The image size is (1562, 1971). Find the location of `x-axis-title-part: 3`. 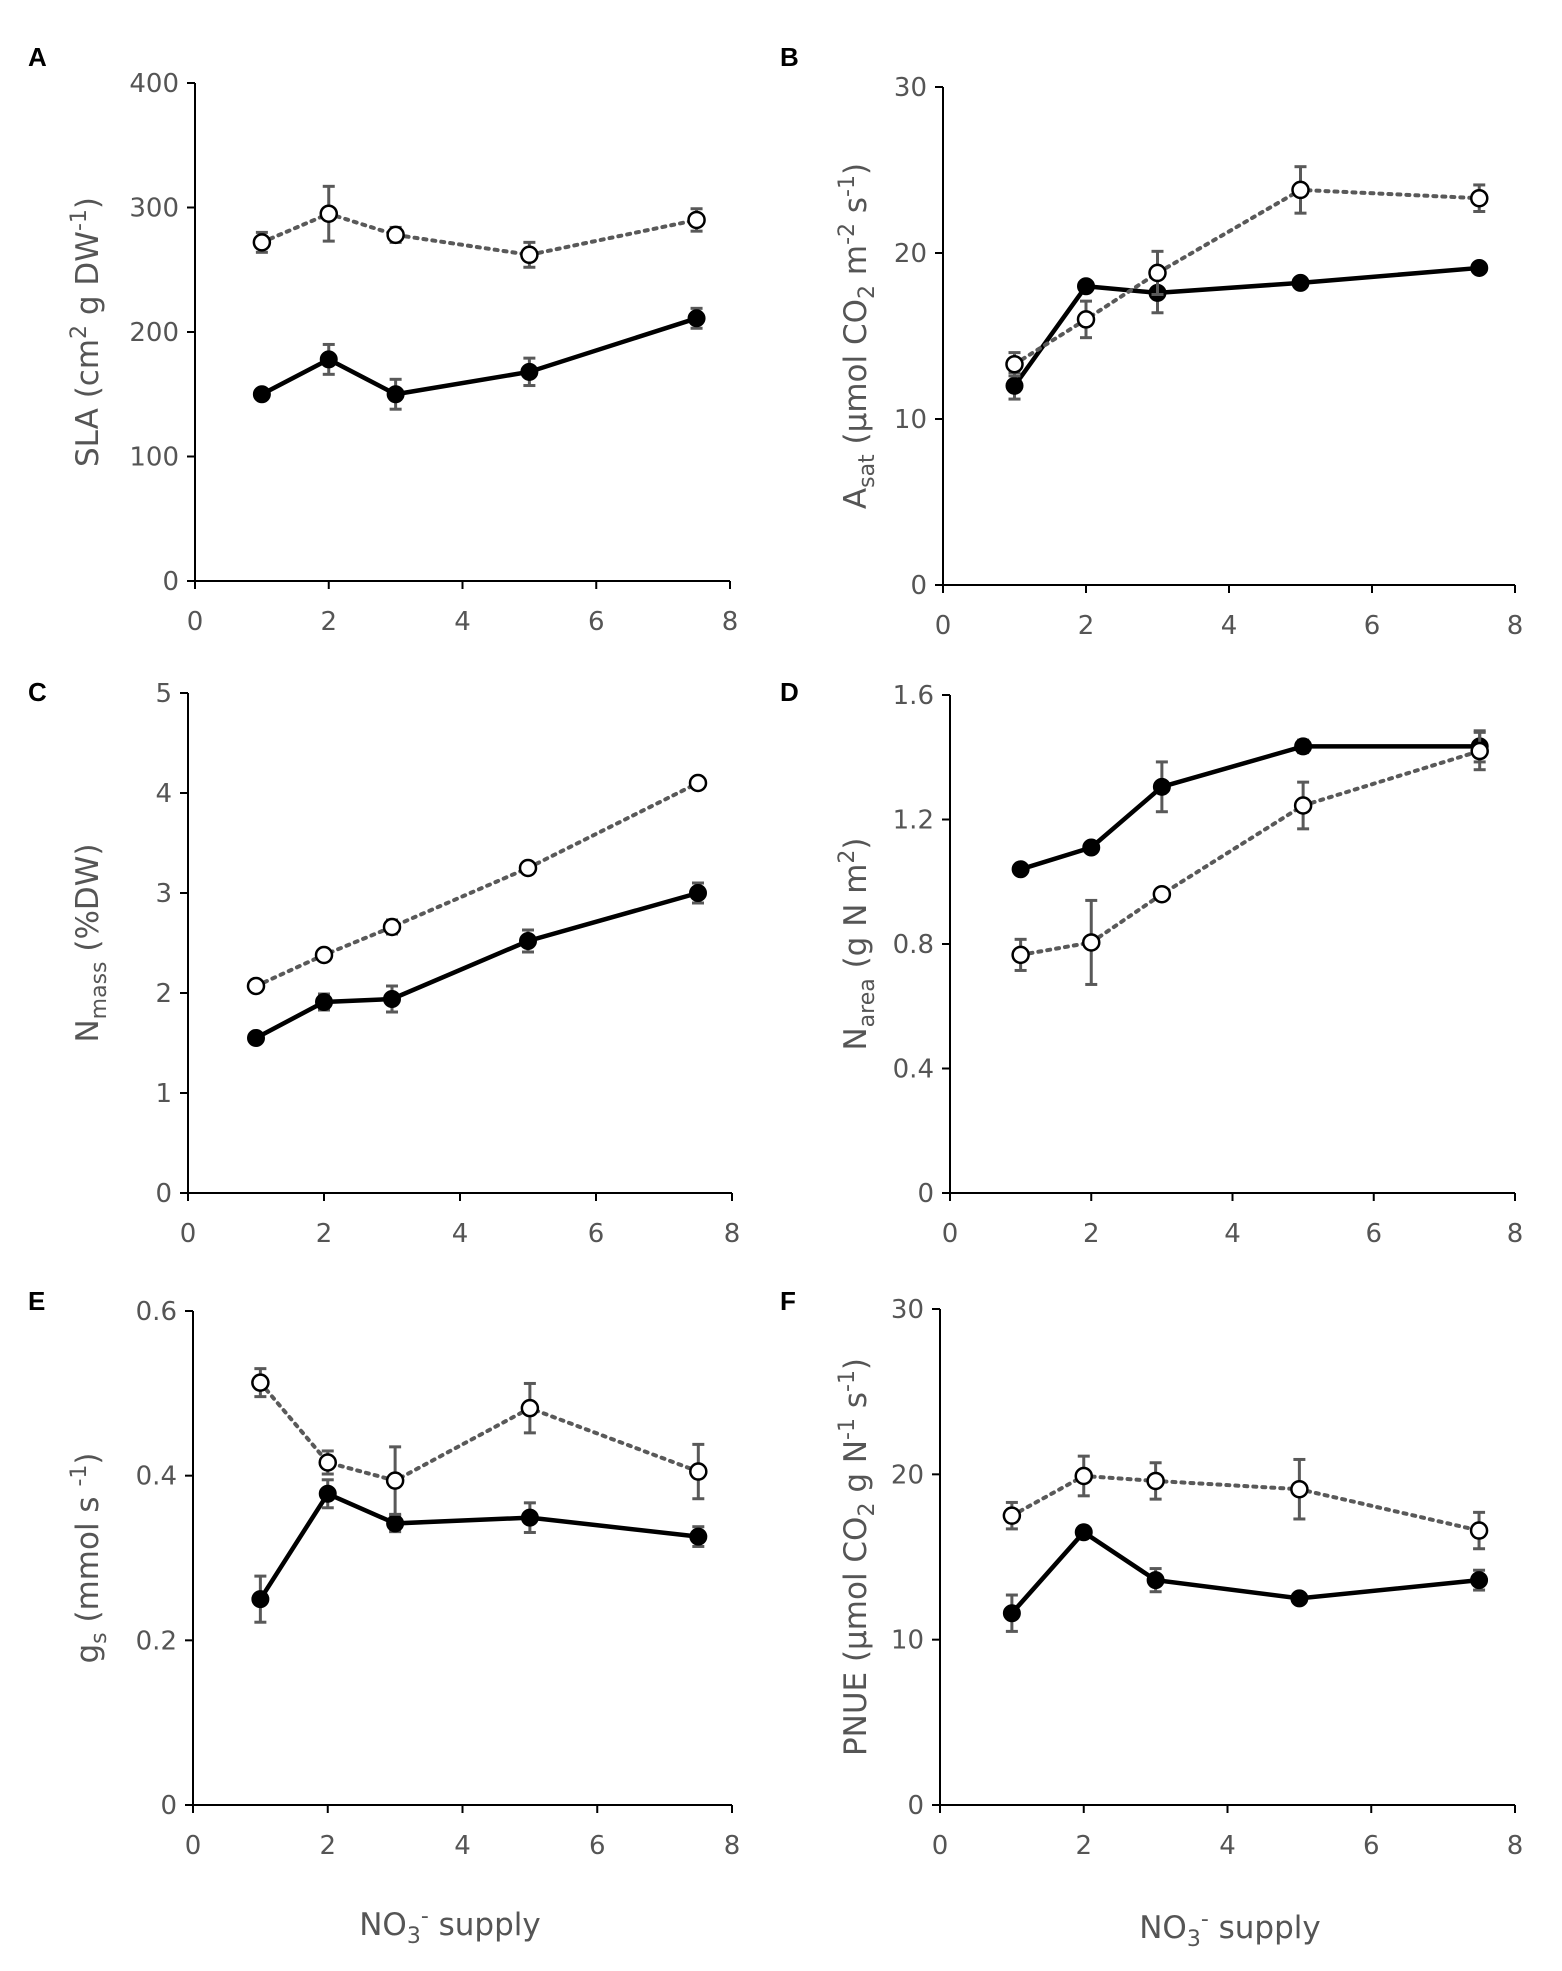

x-axis-title-part: 3 is located at coordinates (1194, 1939).